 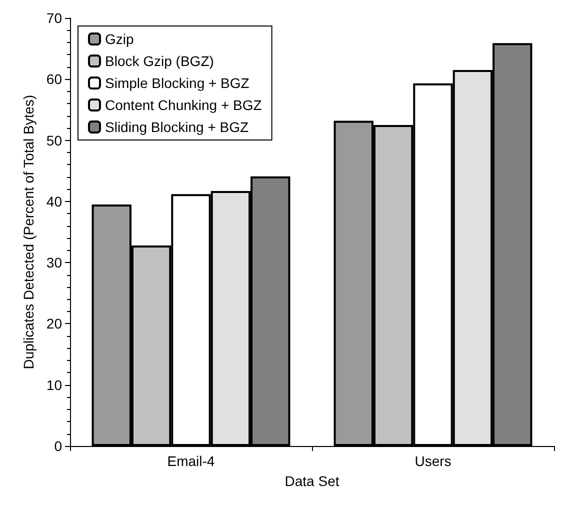 I want to click on y-tick-label: 0, so click(x=58, y=446).